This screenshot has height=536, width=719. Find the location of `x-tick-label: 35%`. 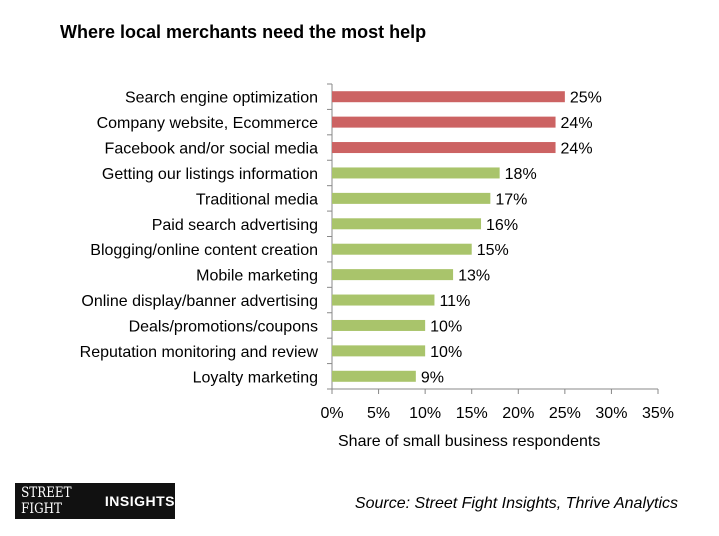

x-tick-label: 35% is located at coordinates (658, 413).